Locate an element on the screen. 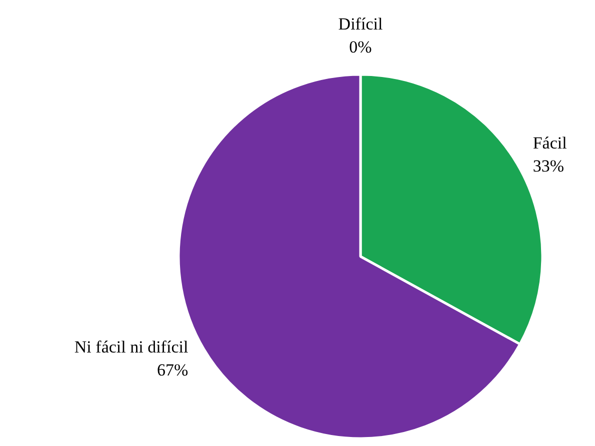  data-label: 33% is located at coordinates (548, 166).